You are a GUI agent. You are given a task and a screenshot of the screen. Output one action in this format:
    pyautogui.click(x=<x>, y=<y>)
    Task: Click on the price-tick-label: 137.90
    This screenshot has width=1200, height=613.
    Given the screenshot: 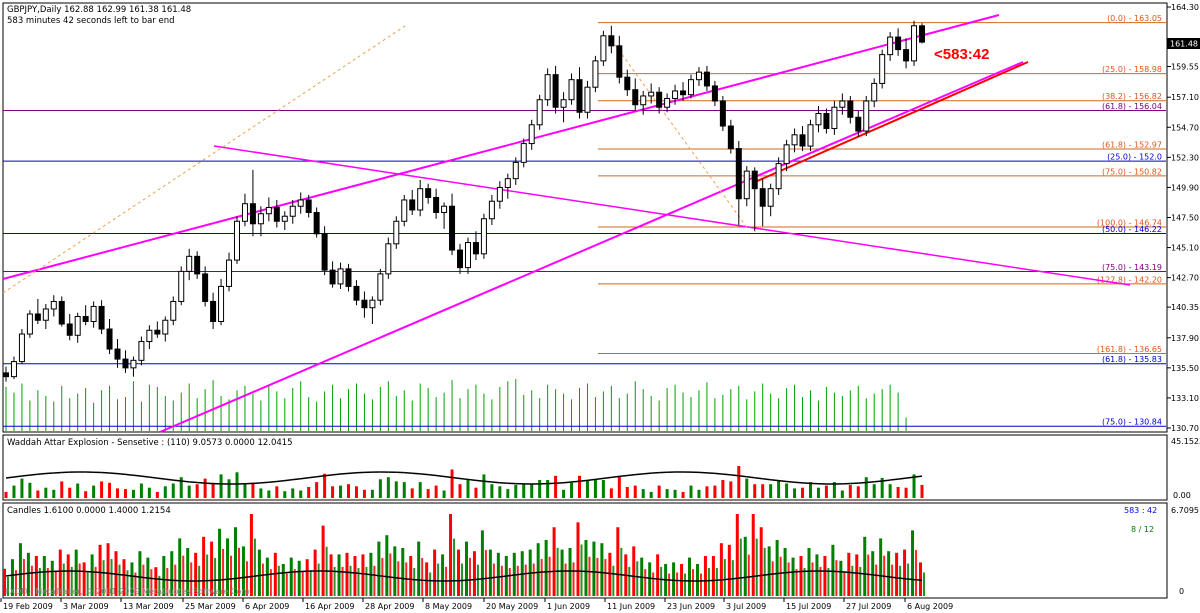 What is the action you would take?
    pyautogui.click(x=1185, y=338)
    